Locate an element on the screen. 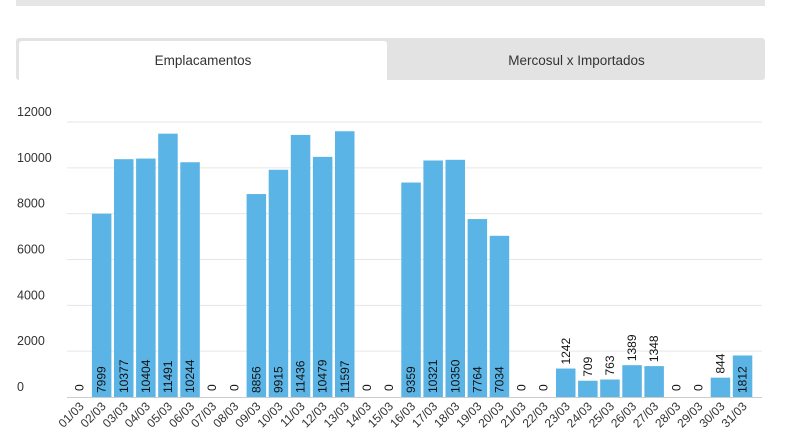  data-label: 7764 is located at coordinates (477, 379).